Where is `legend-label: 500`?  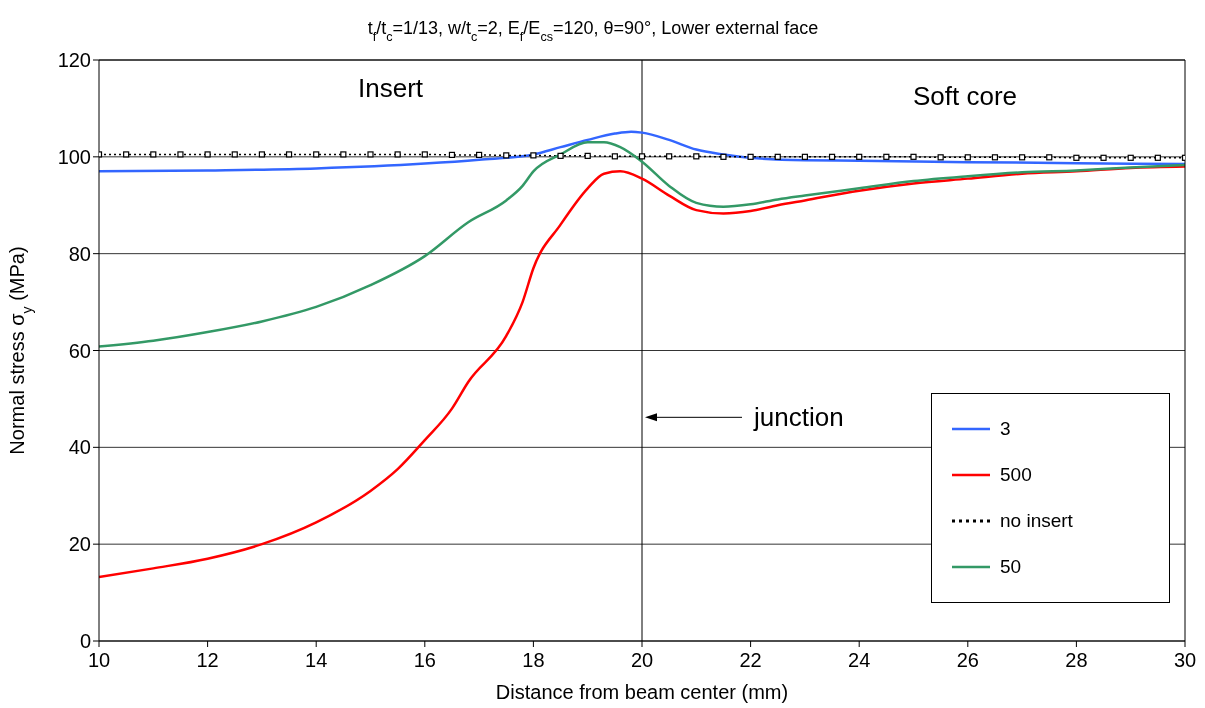 legend-label: 500 is located at coordinates (1016, 475).